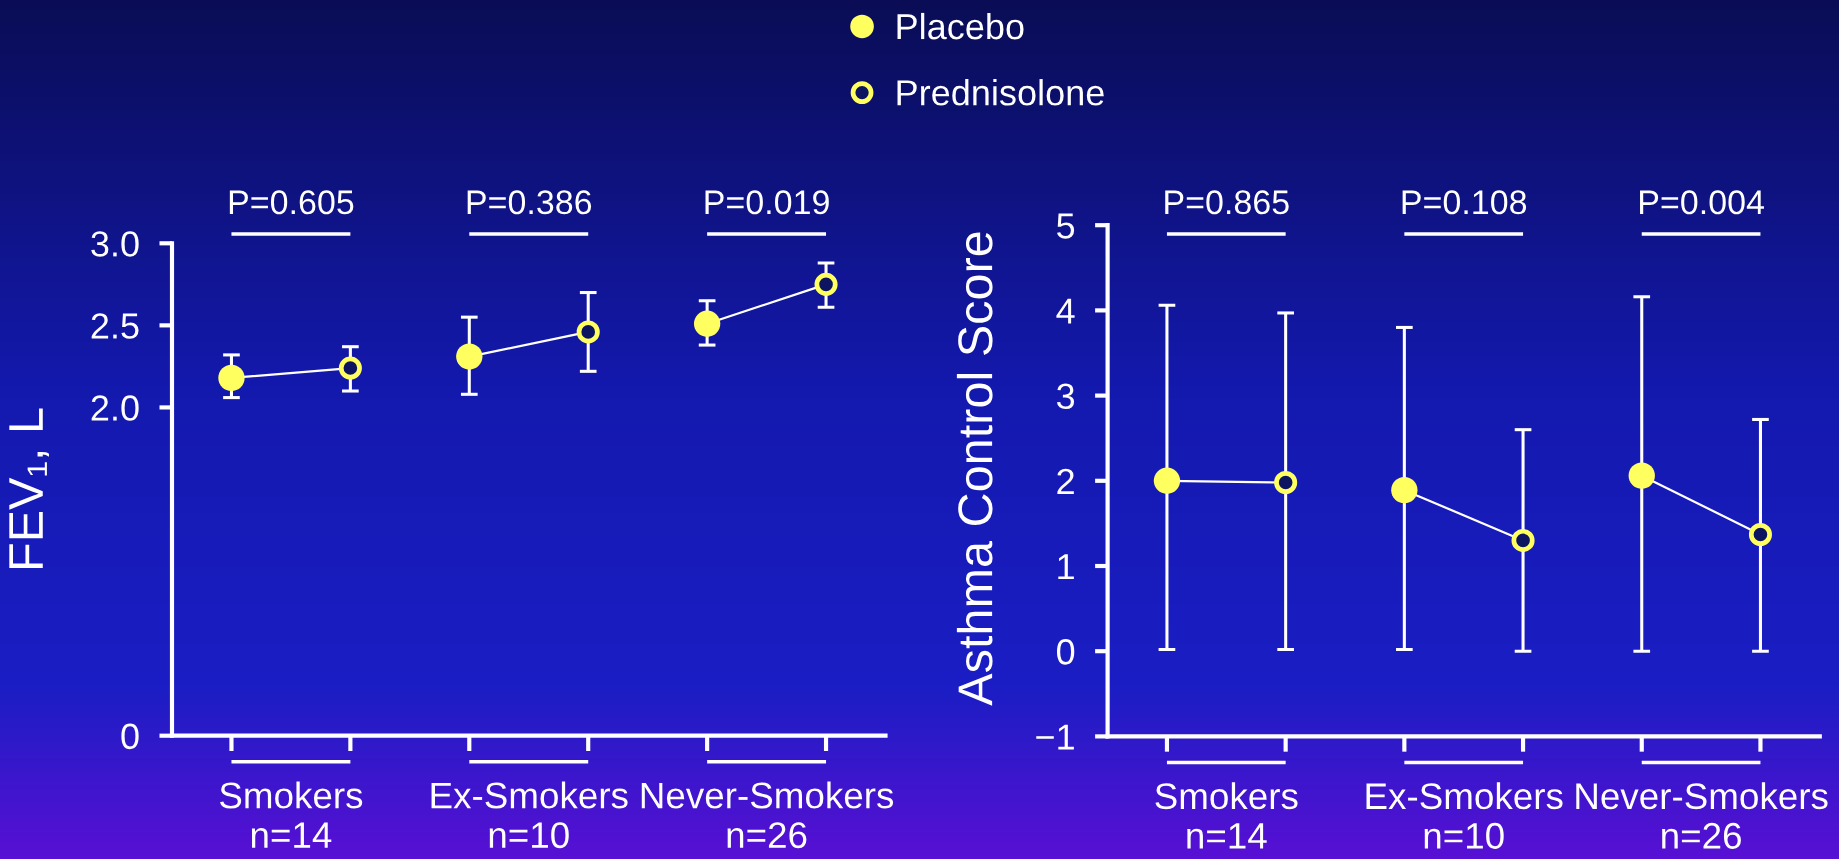 Image resolution: width=1839 pixels, height=859 pixels. I want to click on text: P=0.605, so click(291, 202).